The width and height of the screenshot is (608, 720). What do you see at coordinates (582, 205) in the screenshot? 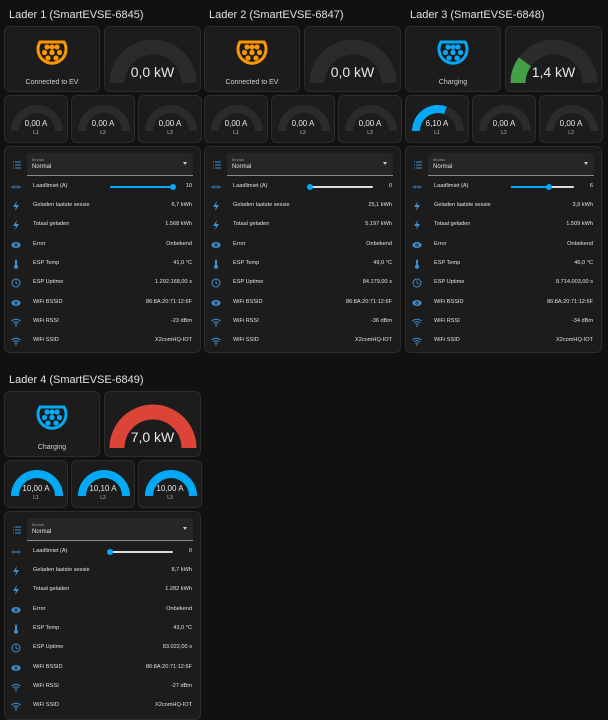
I see `entity-value: 3,9 kWh` at bounding box center [582, 205].